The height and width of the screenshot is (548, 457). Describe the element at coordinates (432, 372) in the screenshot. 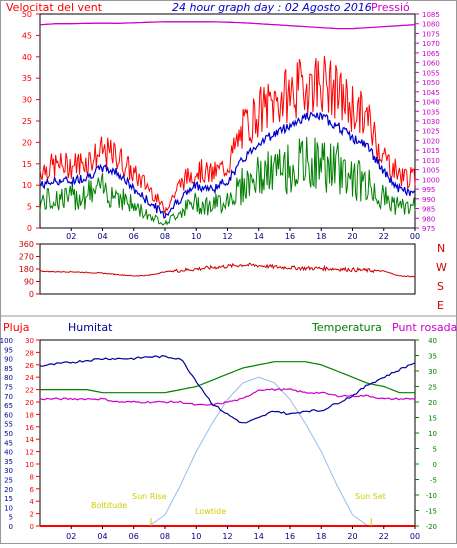

I see `temperature-tick-label: 30` at that location.